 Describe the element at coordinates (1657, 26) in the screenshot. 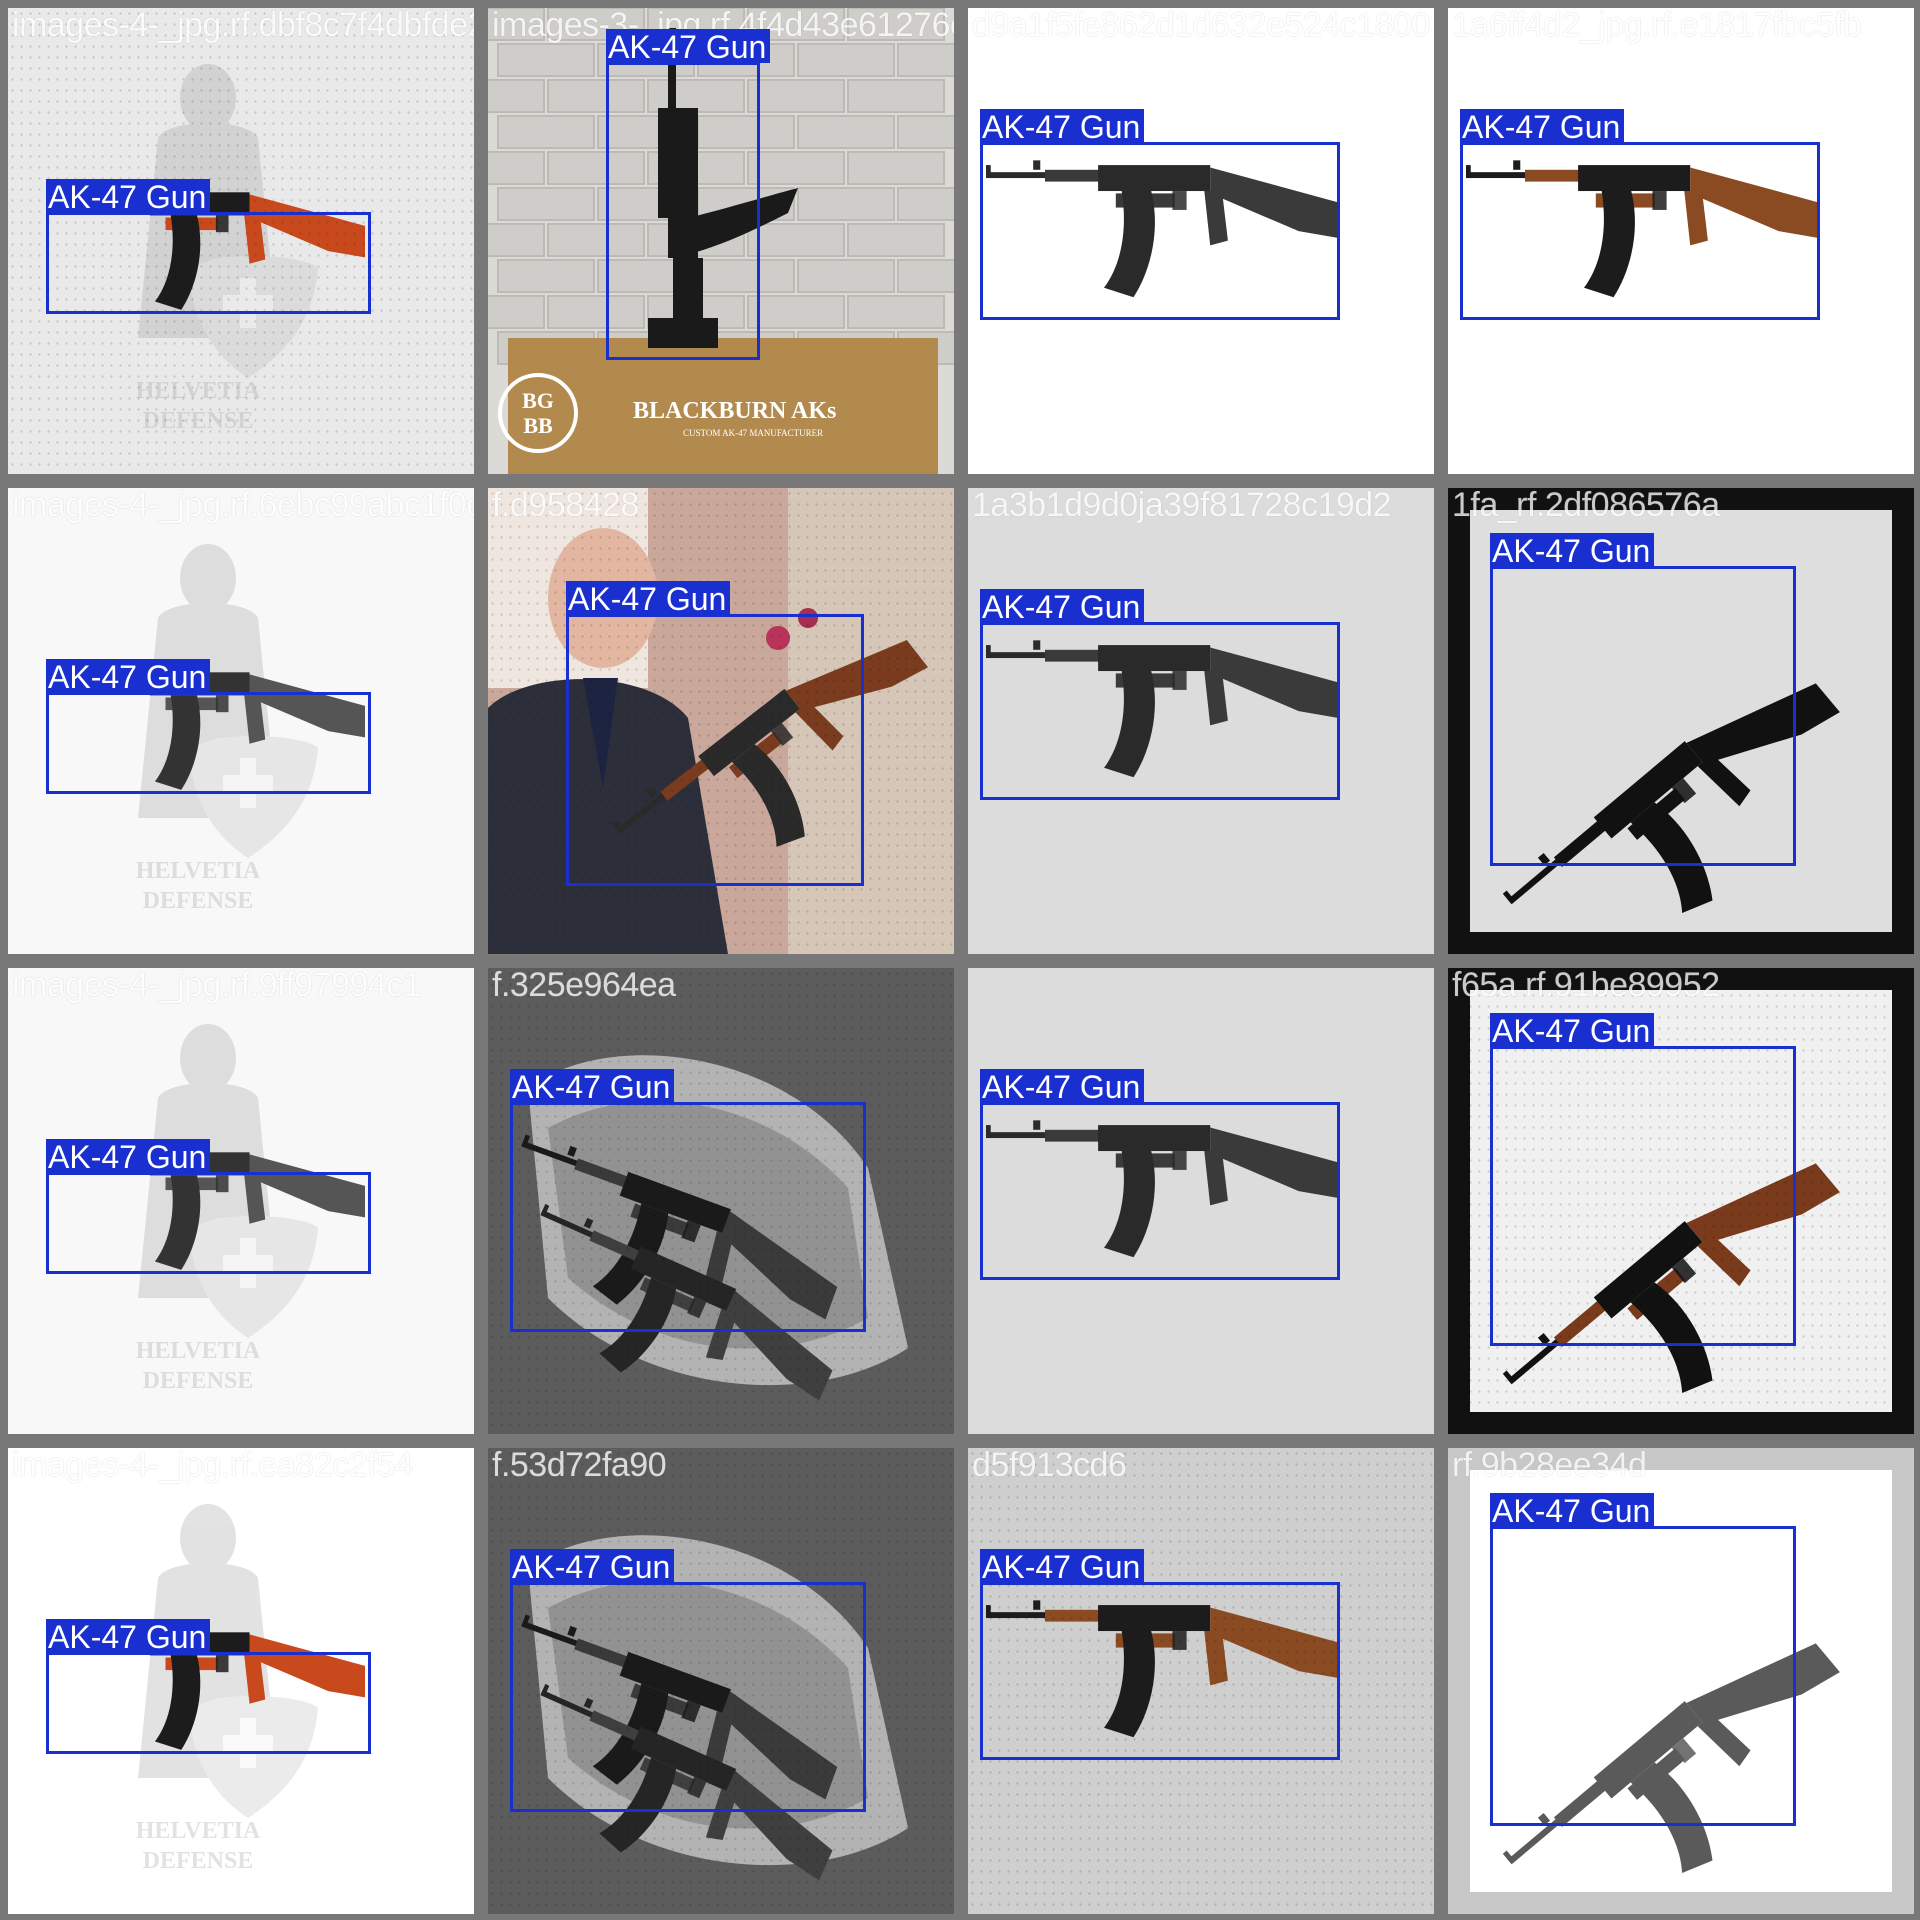

I see `filename-caption: 1a6ff4d2_jpg.rf.e1817fbc5fb` at that location.